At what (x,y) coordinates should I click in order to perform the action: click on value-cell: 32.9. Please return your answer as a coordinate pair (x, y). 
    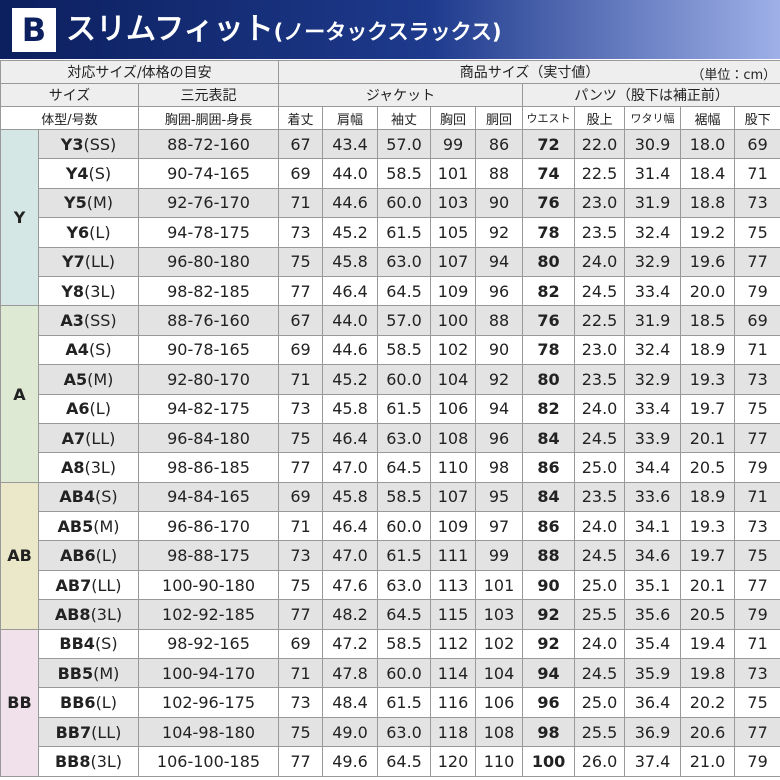
    Looking at the image, I should click on (653, 261).